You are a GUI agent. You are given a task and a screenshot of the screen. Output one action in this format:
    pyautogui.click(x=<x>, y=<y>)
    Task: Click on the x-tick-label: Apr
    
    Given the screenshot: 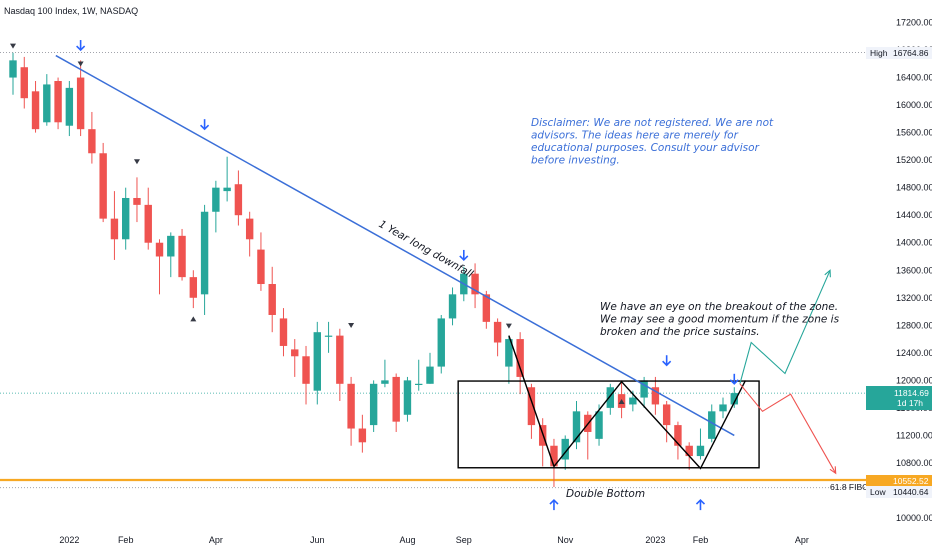 What is the action you would take?
    pyautogui.click(x=216, y=540)
    